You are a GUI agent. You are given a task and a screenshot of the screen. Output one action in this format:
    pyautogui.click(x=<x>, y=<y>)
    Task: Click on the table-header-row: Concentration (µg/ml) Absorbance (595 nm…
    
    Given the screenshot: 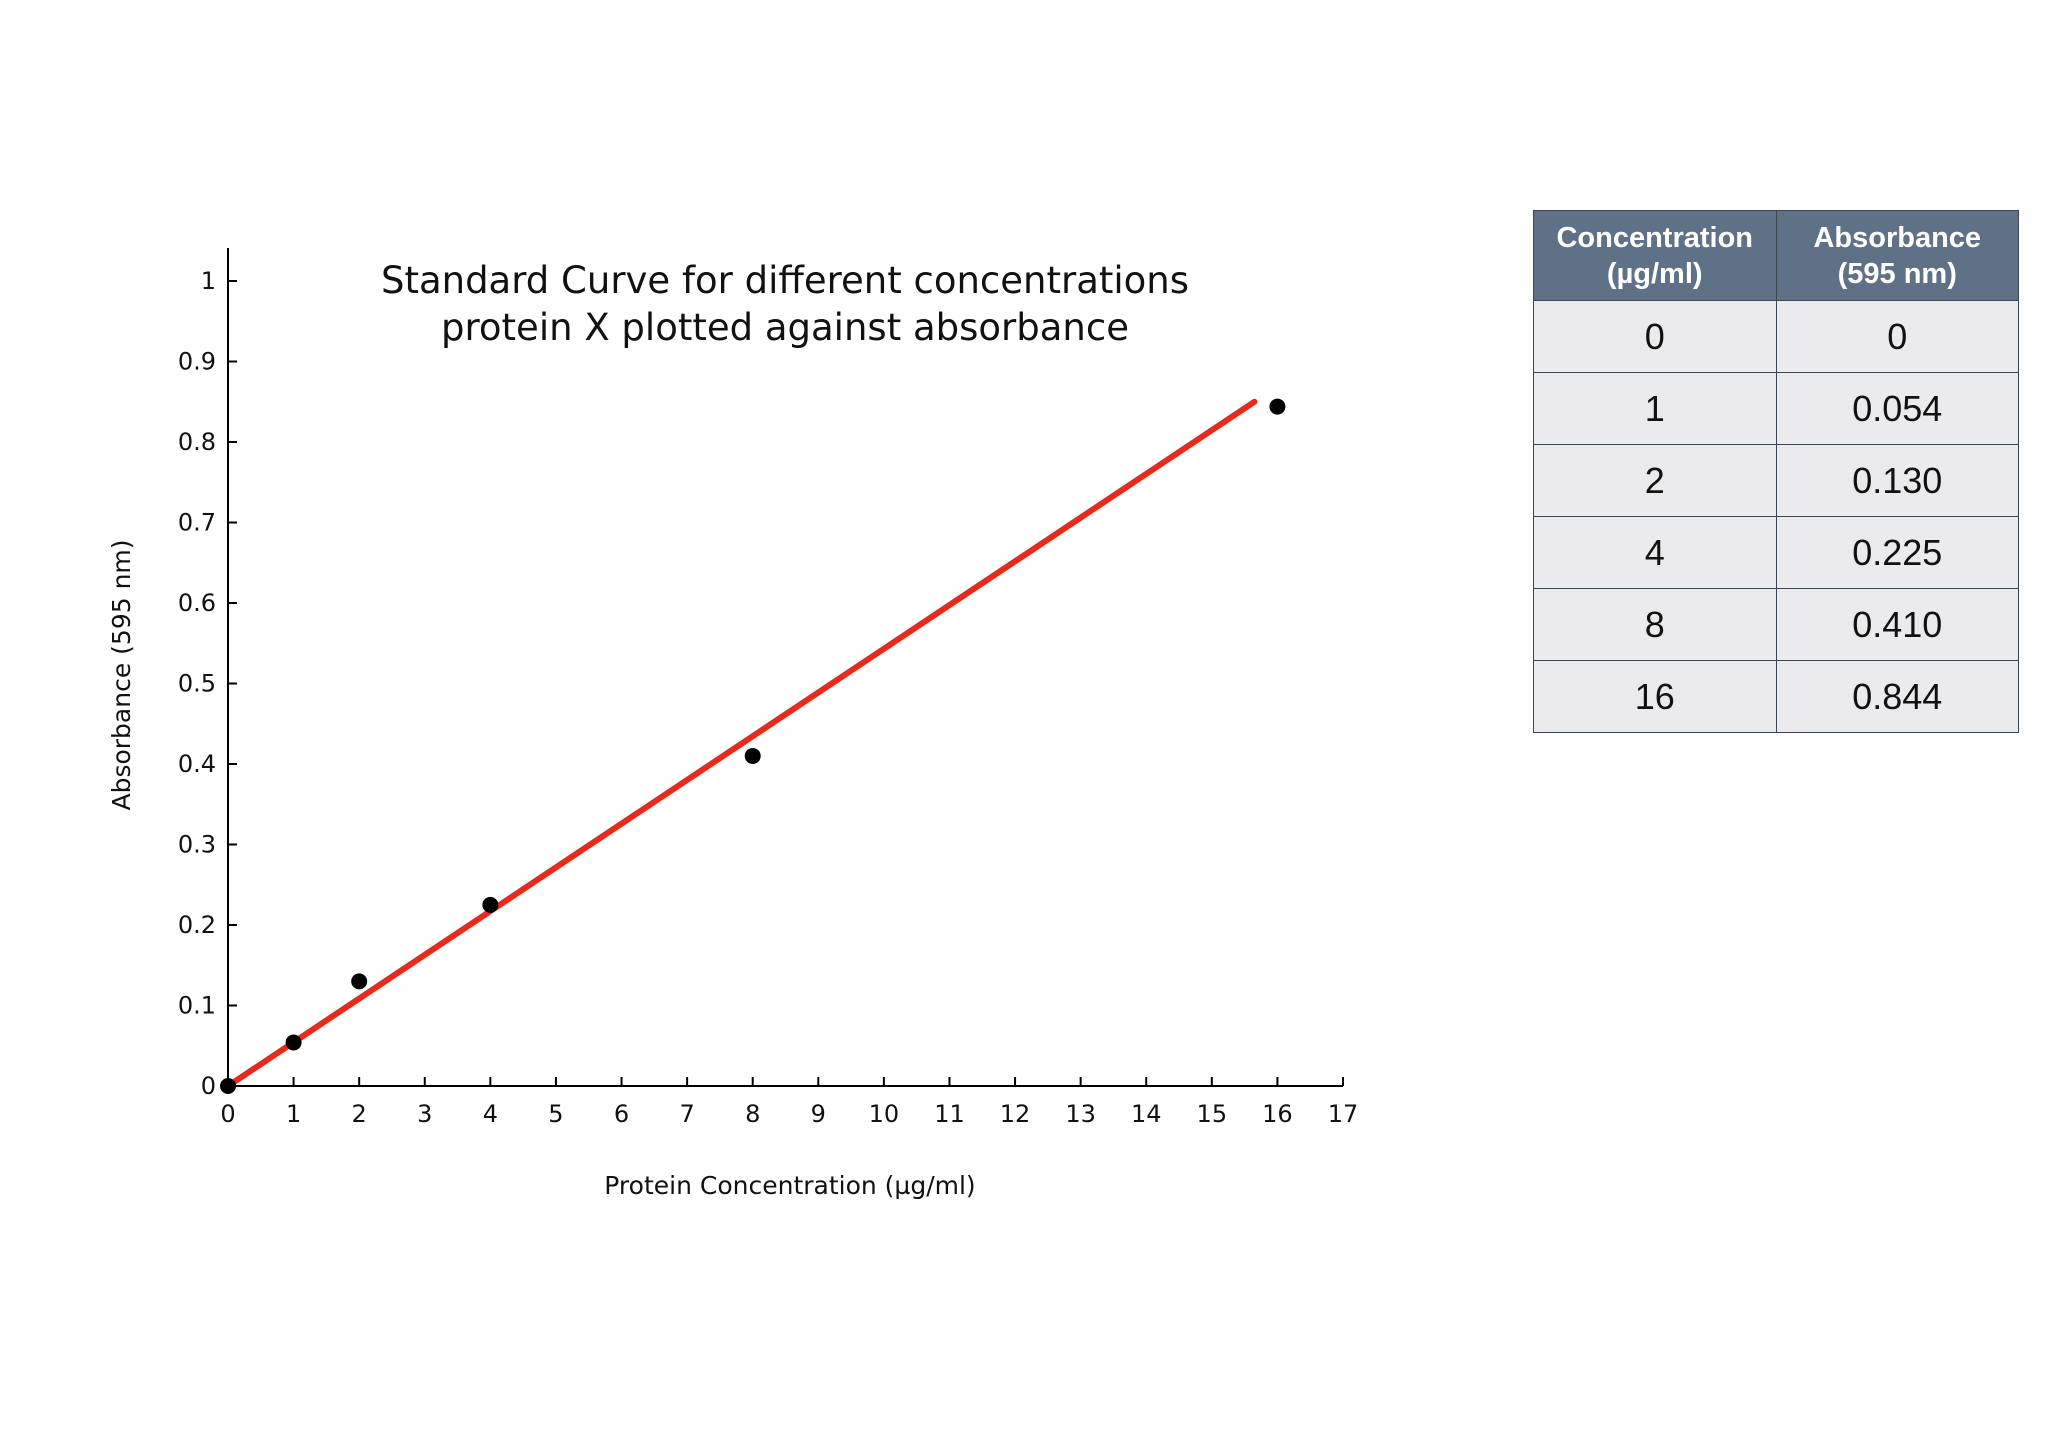 What is the action you would take?
    pyautogui.click(x=1776, y=255)
    